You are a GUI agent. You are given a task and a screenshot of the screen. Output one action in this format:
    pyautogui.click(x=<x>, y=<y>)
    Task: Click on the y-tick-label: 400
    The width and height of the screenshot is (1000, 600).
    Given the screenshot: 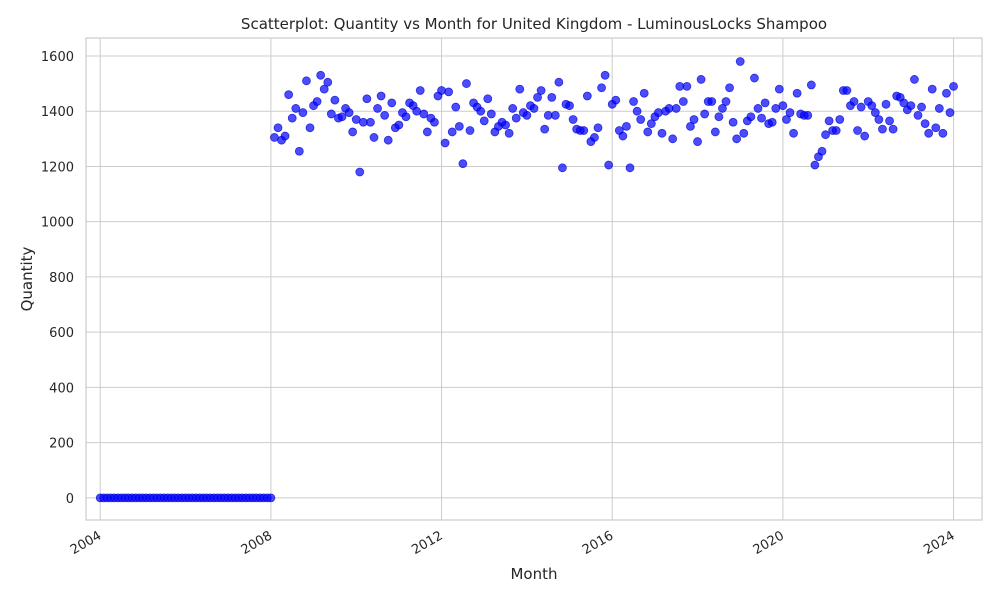 What is the action you would take?
    pyautogui.click(x=61, y=388)
    